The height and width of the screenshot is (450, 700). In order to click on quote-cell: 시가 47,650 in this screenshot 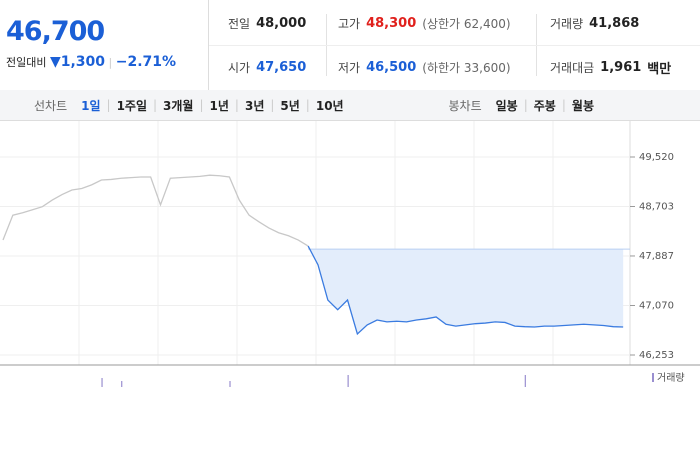, I will do `click(267, 67)`.